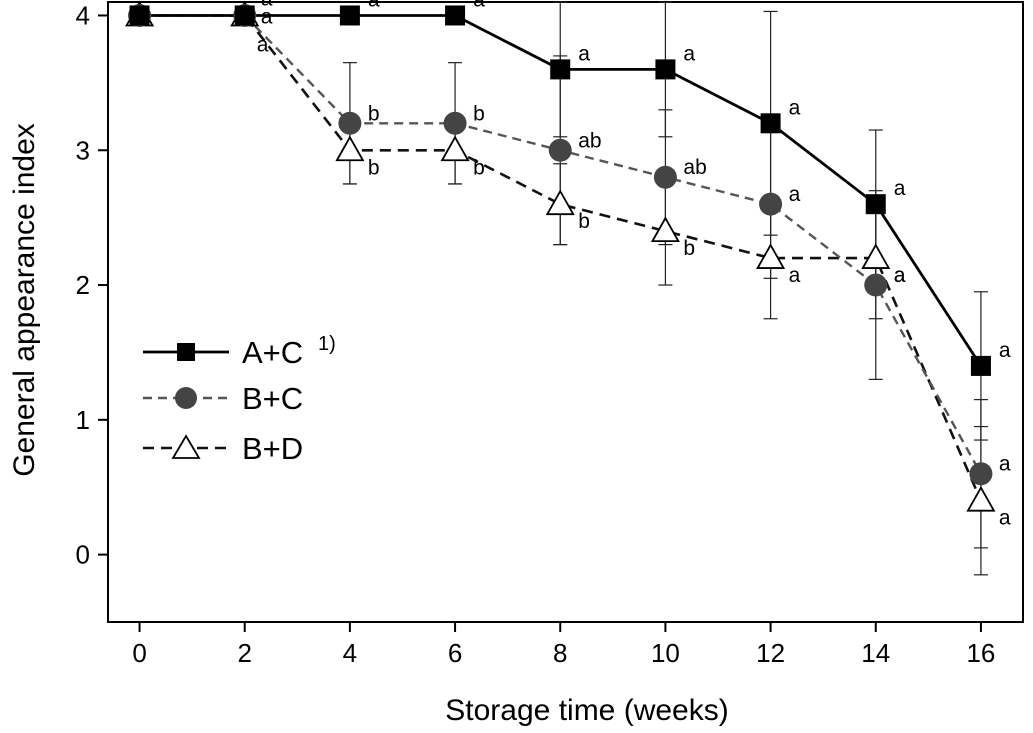  Describe the element at coordinates (244, 653) in the screenshot. I see `x-tick-label: 2` at that location.